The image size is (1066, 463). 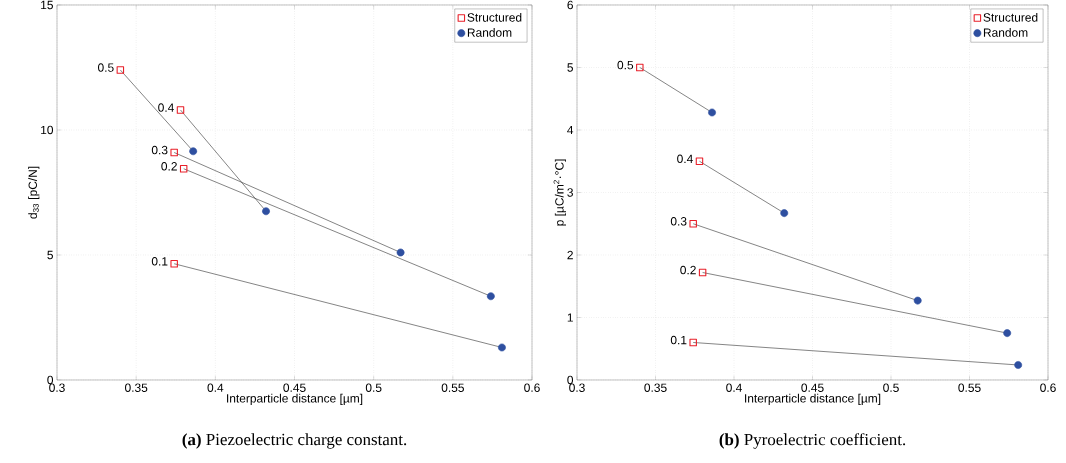 What do you see at coordinates (570, 255) in the screenshot?
I see `y-tick-label: 2` at bounding box center [570, 255].